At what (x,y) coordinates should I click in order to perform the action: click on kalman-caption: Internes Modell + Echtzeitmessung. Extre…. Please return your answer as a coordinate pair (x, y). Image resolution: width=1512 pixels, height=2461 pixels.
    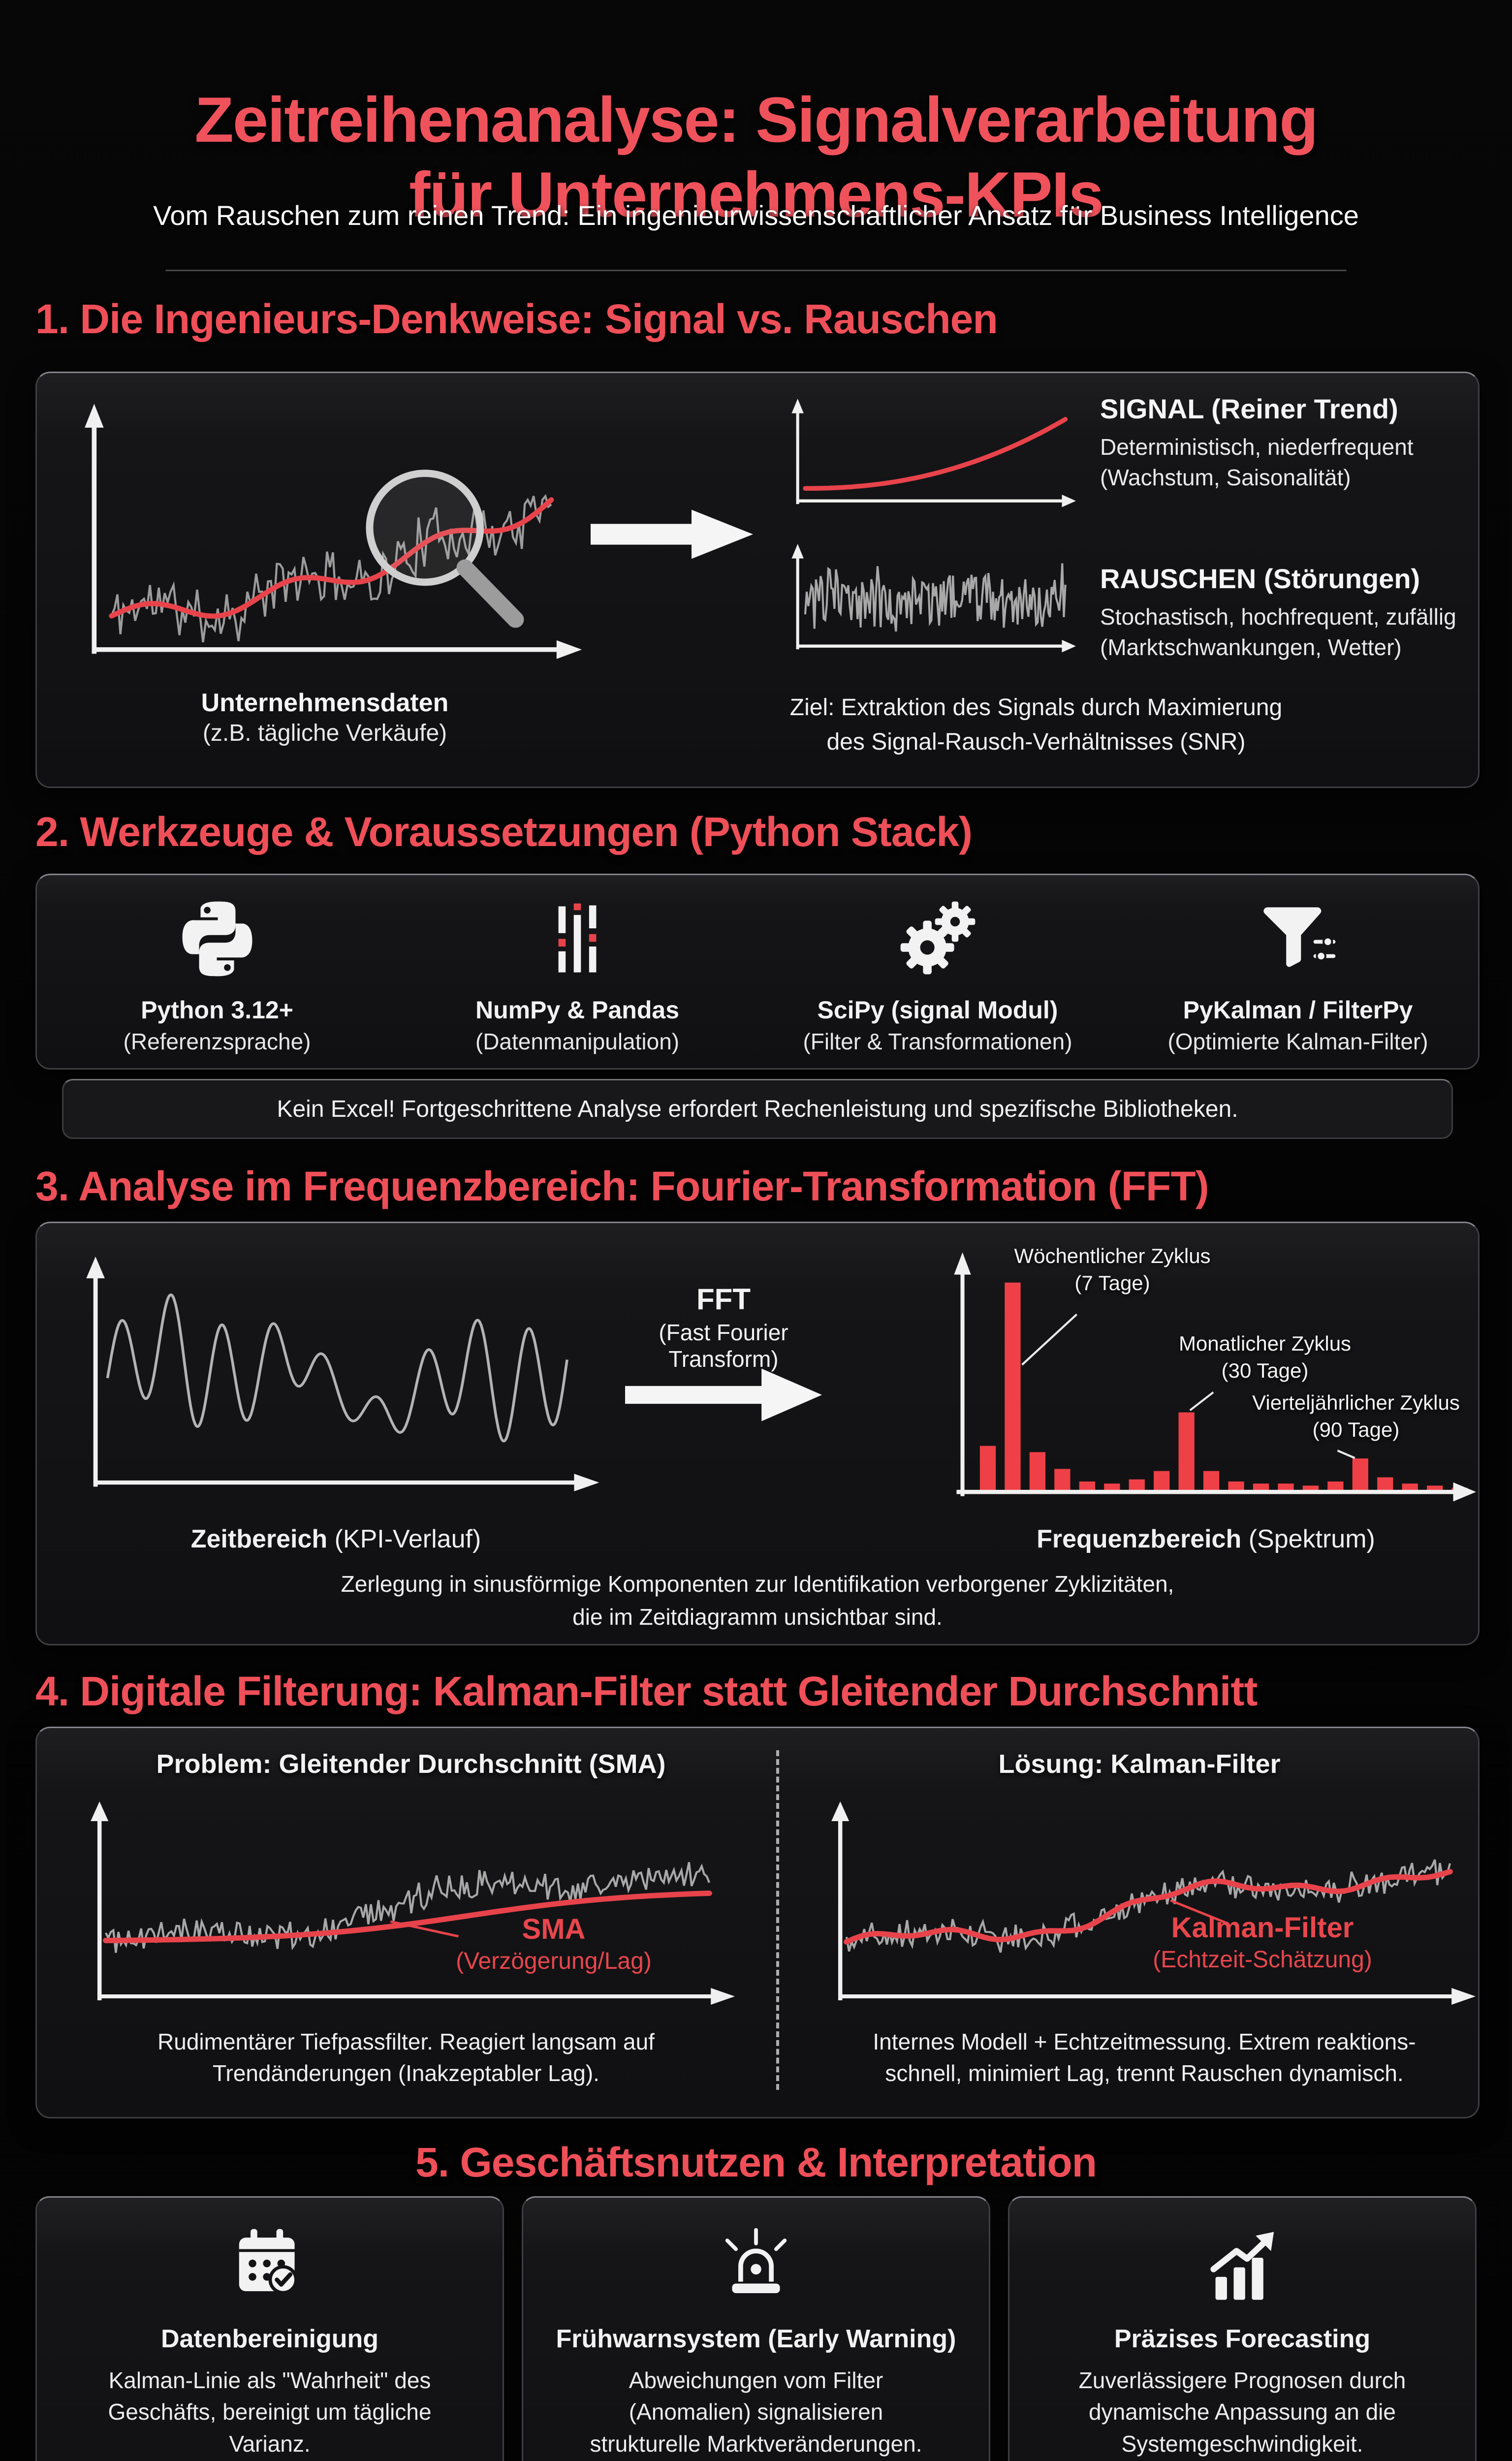
    Looking at the image, I should click on (1144, 2057).